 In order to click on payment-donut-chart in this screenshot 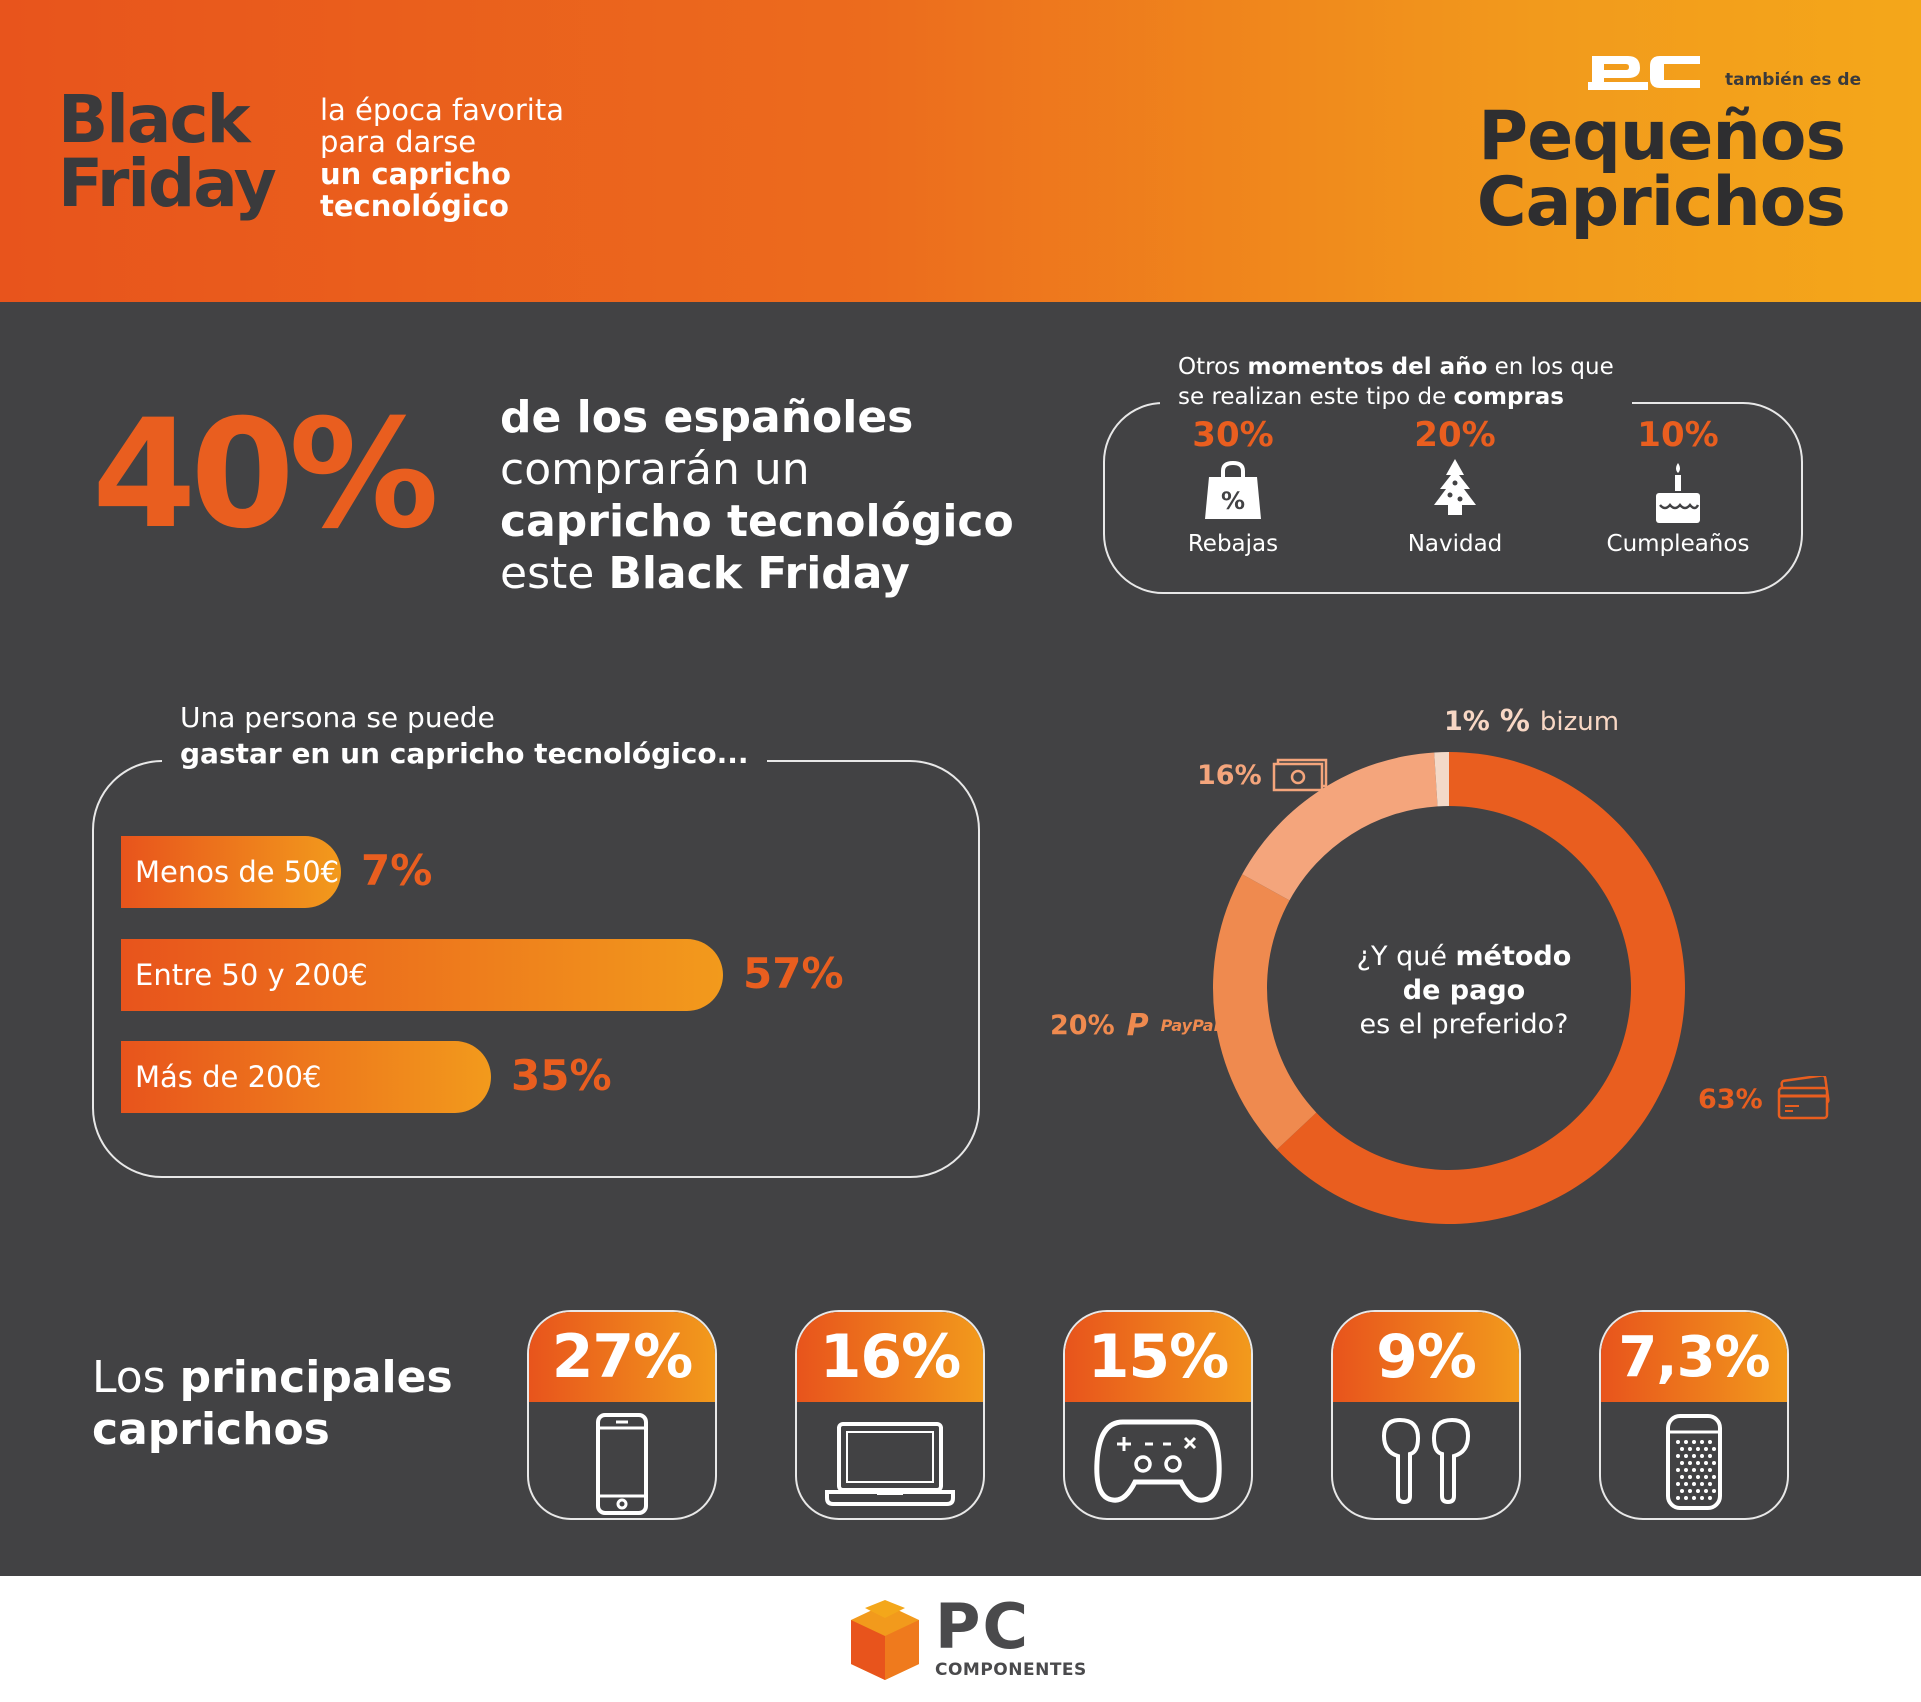, I will do `click(1449, 988)`.